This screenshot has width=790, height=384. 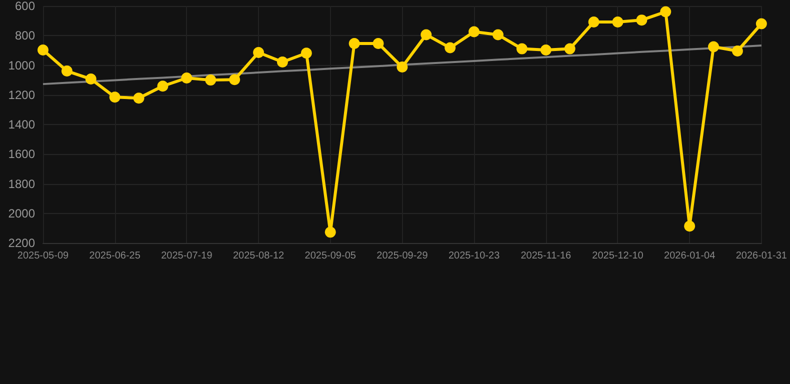 I want to click on x-tick-label: 2025-06-25, so click(x=115, y=256).